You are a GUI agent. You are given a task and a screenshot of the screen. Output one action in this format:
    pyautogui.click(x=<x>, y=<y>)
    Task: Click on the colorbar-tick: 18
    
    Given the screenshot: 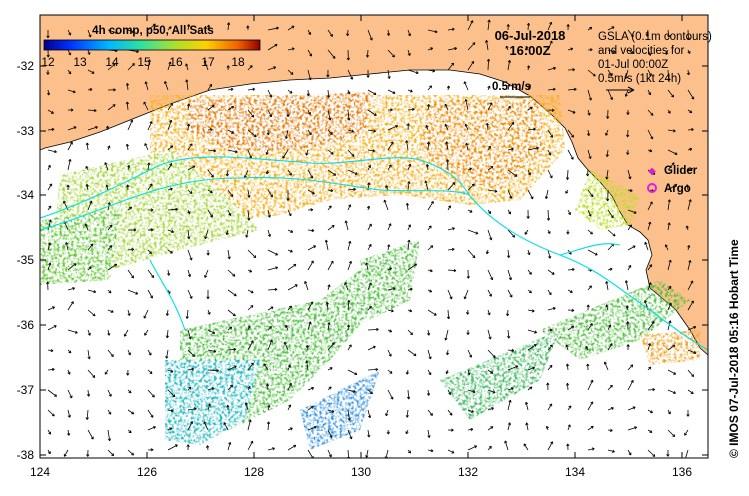 What is the action you would take?
    pyautogui.click(x=238, y=62)
    